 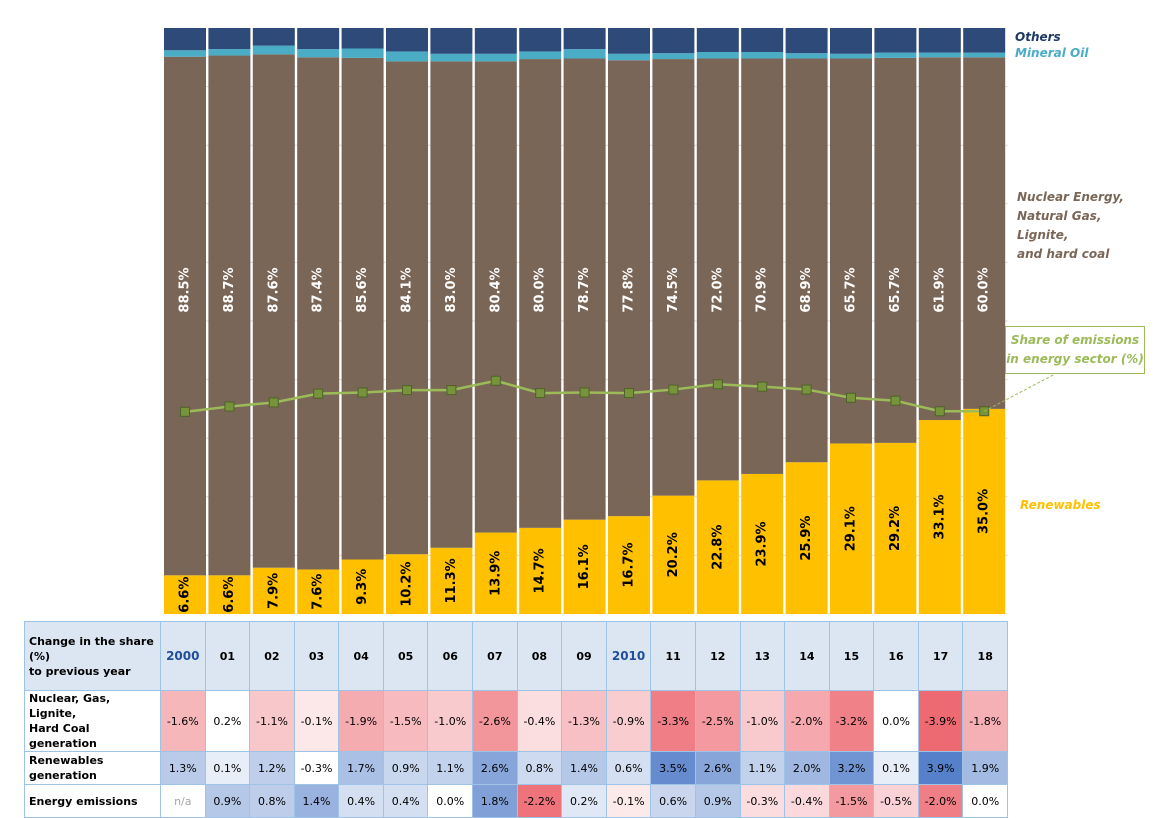 What do you see at coordinates (895, 289) in the screenshot?
I see `label-fossil: 65.7%` at bounding box center [895, 289].